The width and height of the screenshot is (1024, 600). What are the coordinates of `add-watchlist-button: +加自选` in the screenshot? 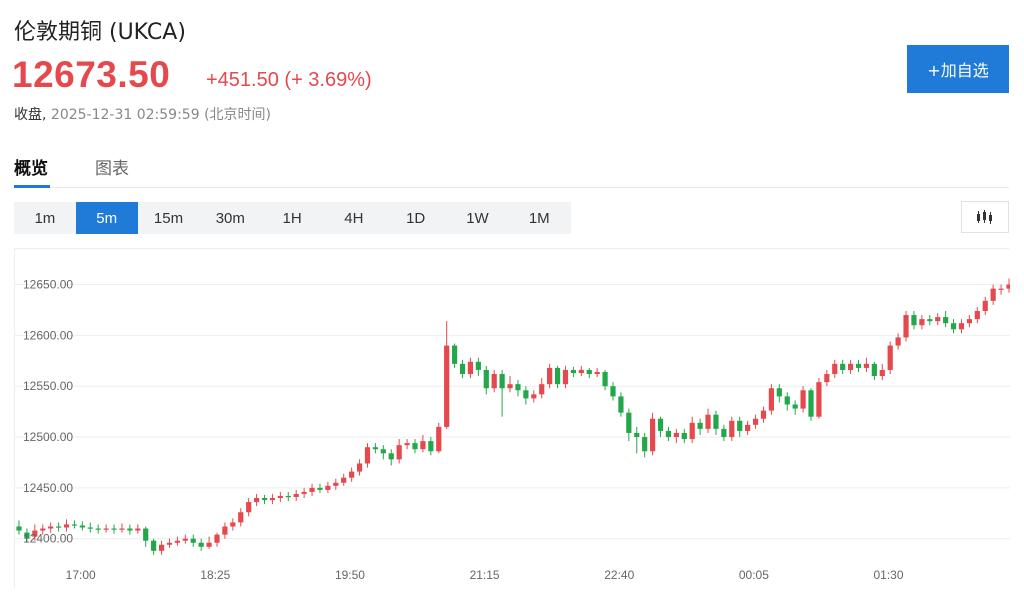 It's located at (958, 69).